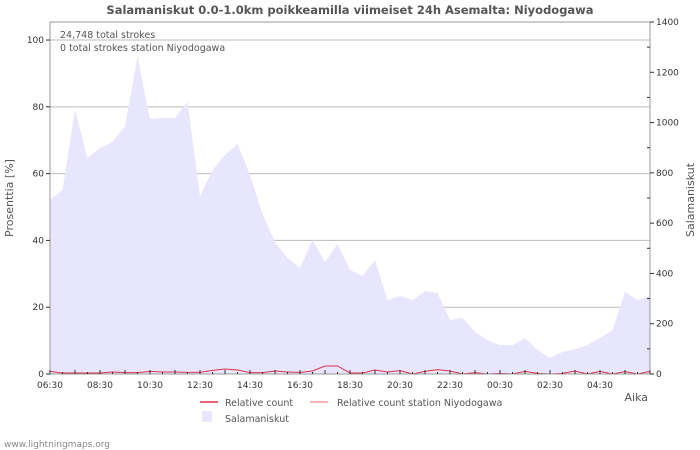 The image size is (700, 450). Describe the element at coordinates (550, 386) in the screenshot. I see `x-tick-label: 02:30` at that location.